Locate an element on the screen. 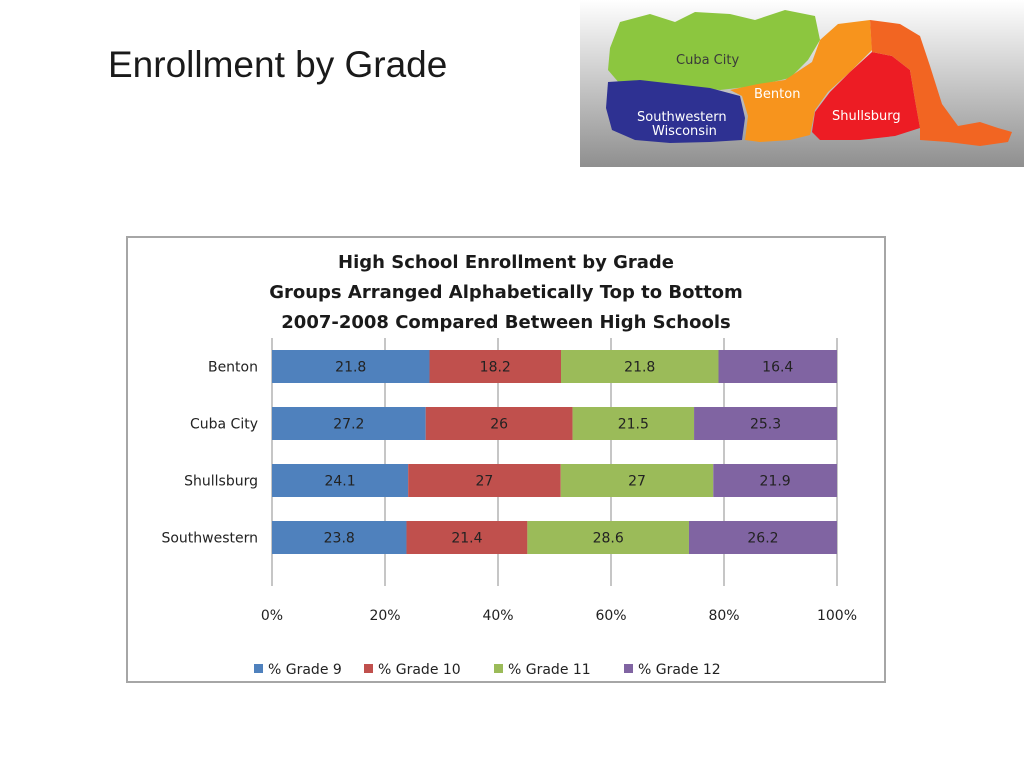 Image resolution: width=1024 pixels, height=768 pixels. data-label: 25.3 is located at coordinates (765, 425).